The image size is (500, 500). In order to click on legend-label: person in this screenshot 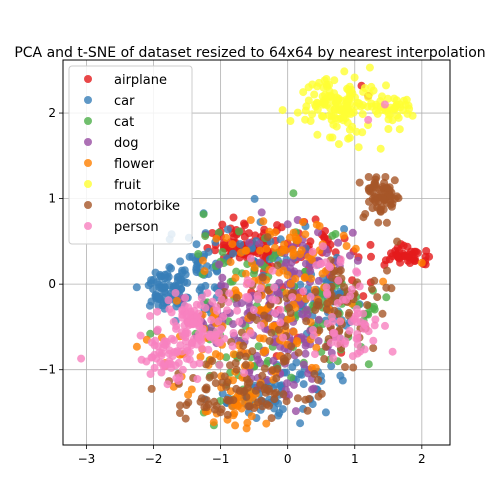, I will do `click(136, 227)`.